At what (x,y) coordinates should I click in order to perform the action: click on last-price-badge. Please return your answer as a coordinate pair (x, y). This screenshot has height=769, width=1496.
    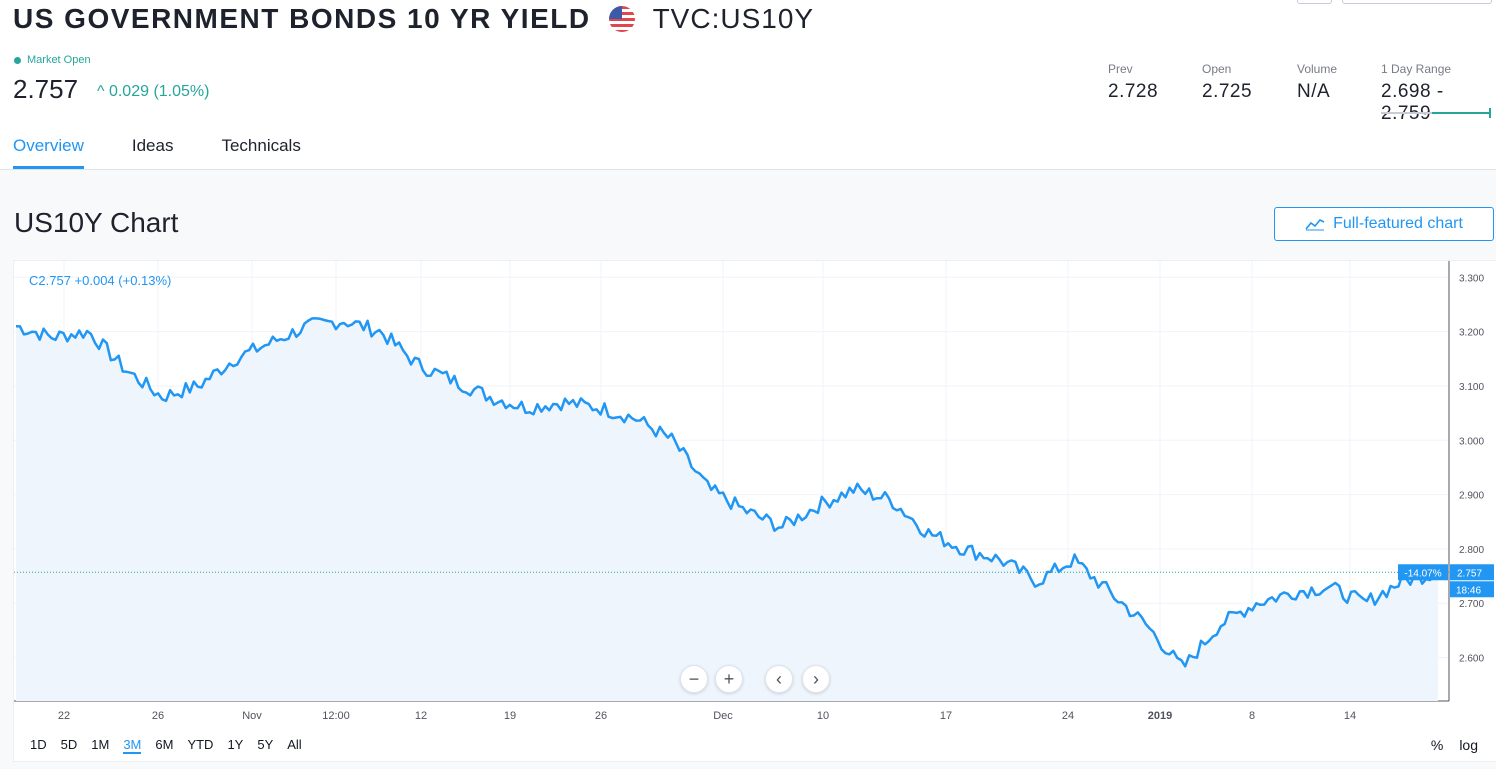
    Looking at the image, I should click on (1472, 572).